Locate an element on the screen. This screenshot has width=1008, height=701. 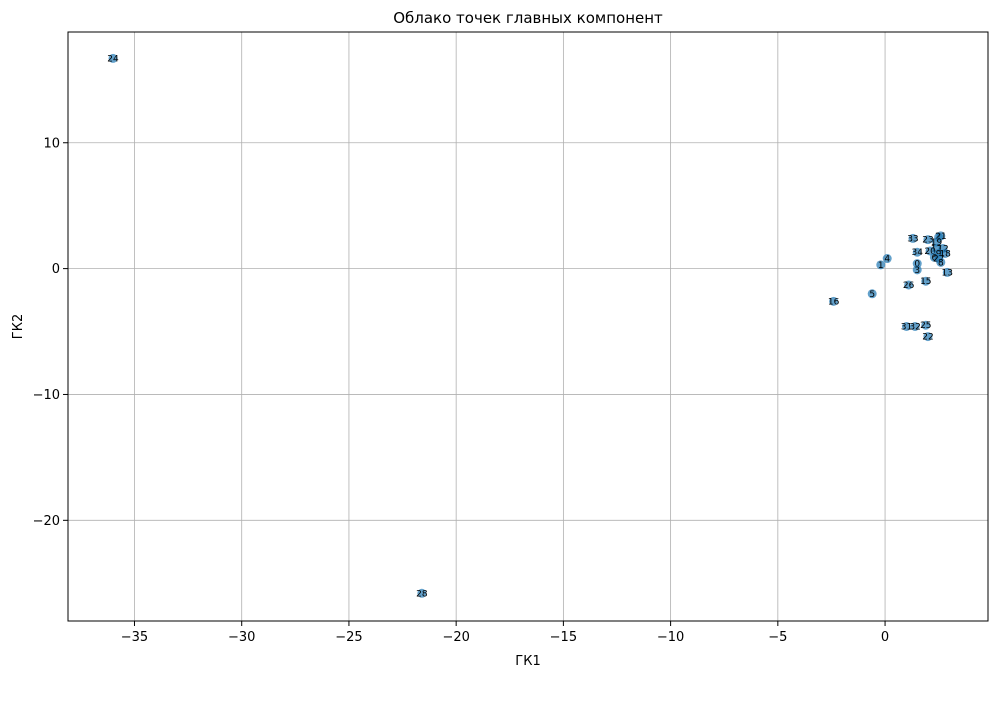
data-point-label: 32 is located at coordinates (914, 328).